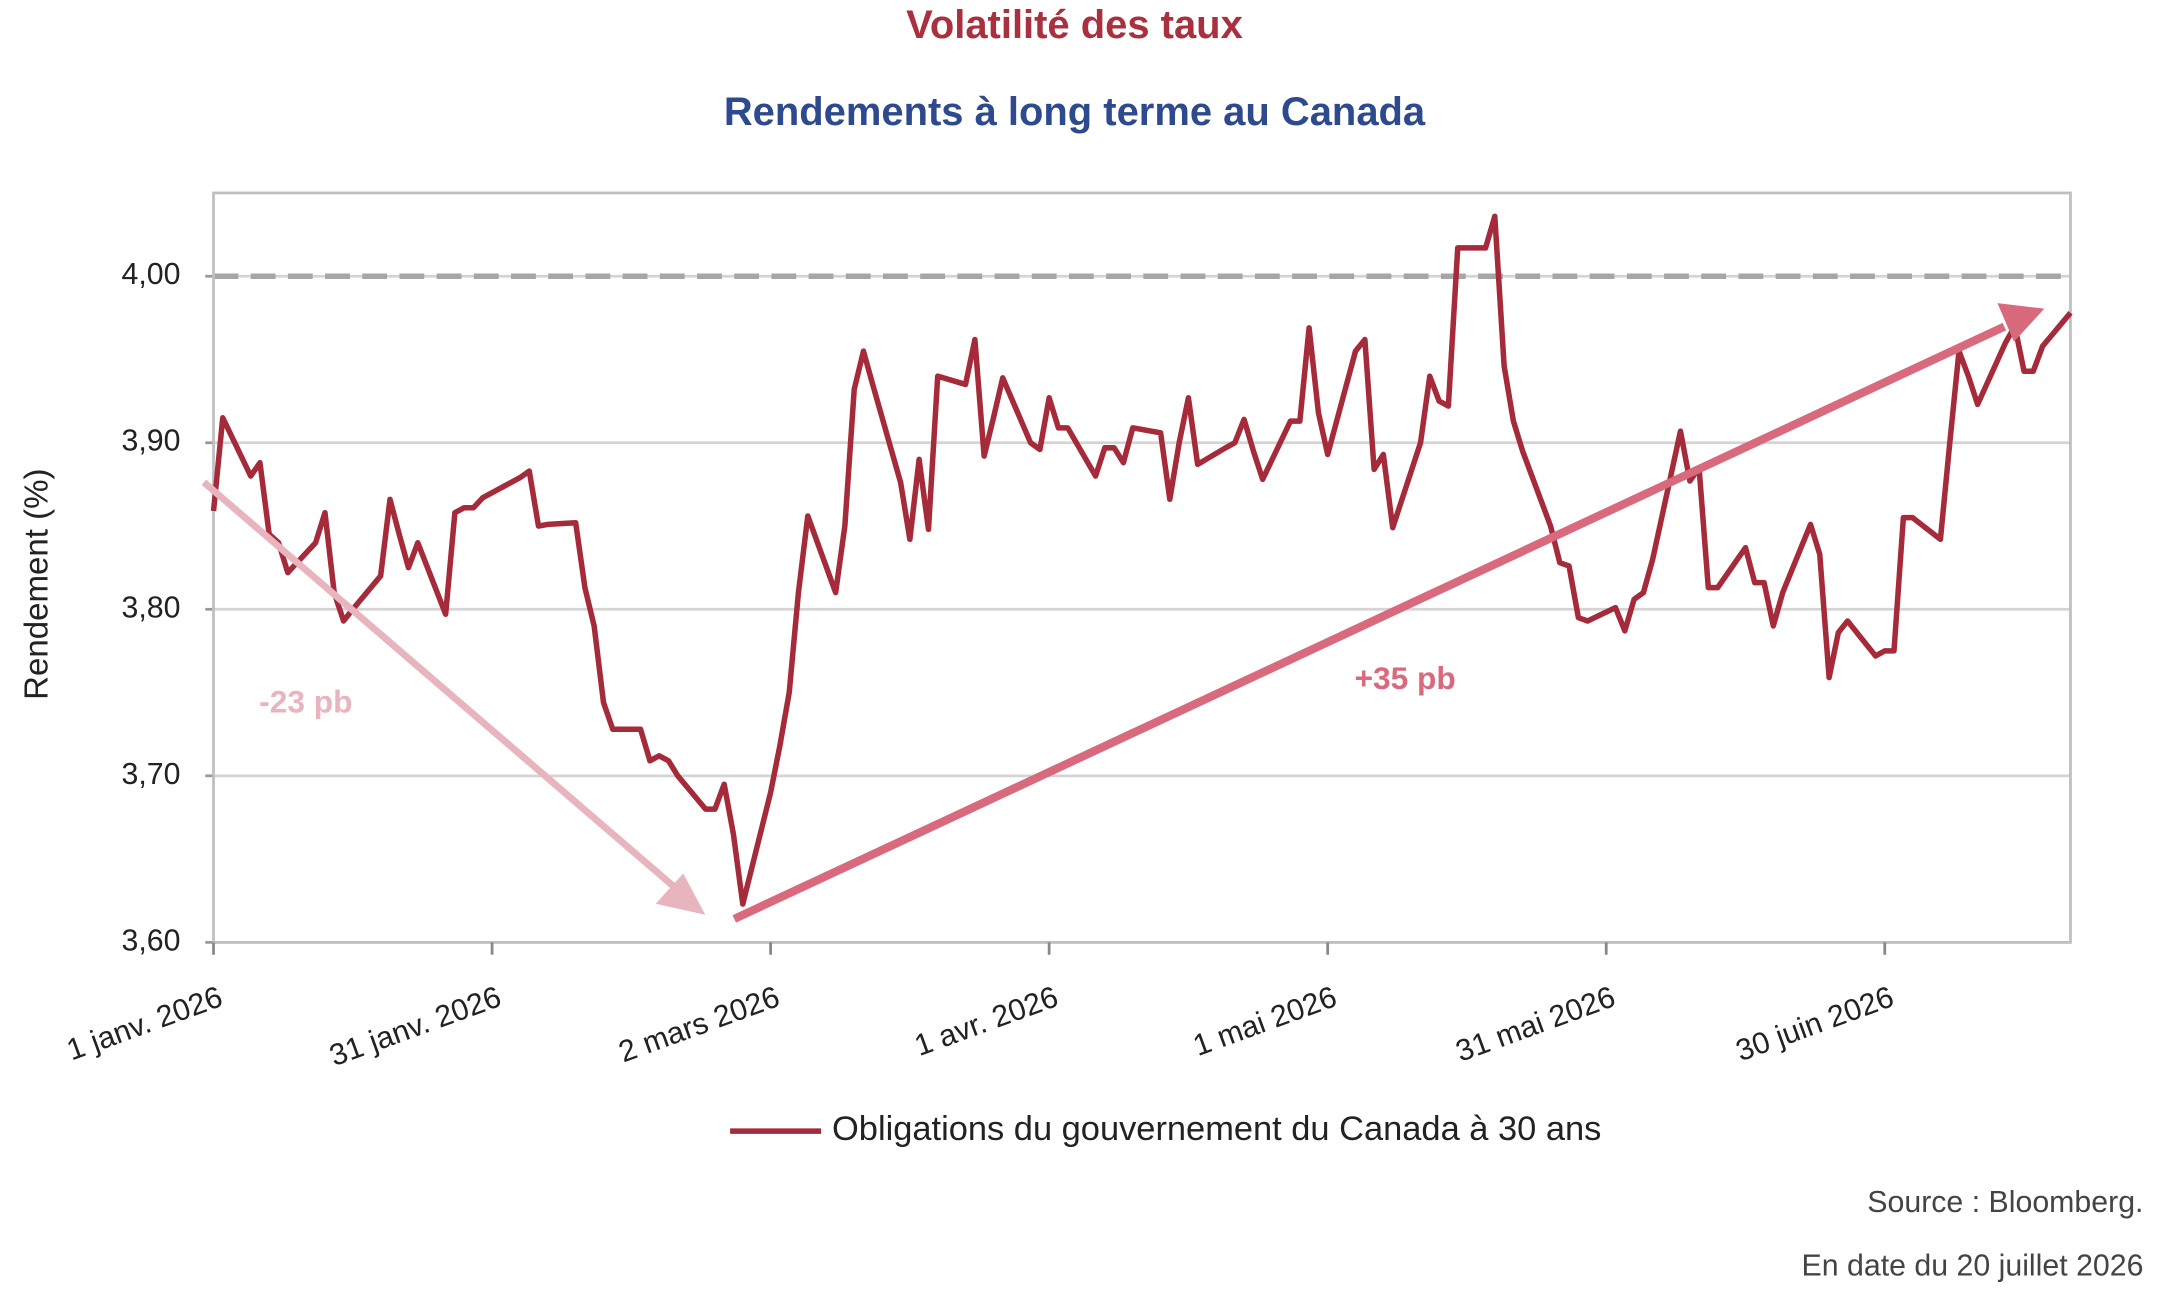 This screenshot has width=2160, height=1302. What do you see at coordinates (2005, 1202) in the screenshot?
I see `source-note: Source : Bloomberg.` at bounding box center [2005, 1202].